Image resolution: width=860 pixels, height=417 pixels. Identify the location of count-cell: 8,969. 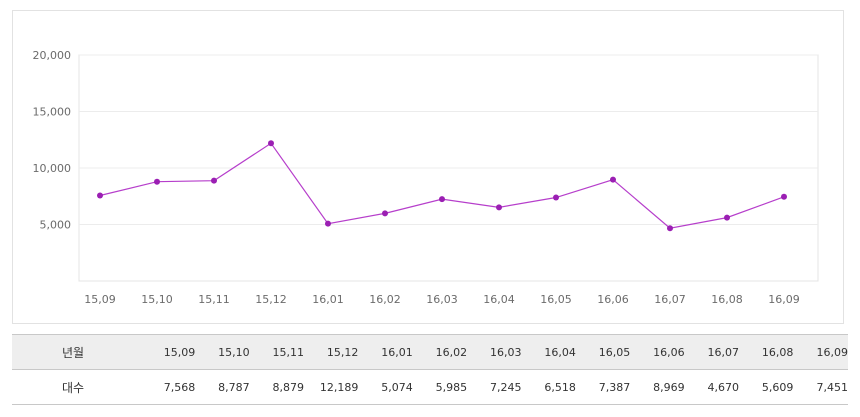
(669, 387).